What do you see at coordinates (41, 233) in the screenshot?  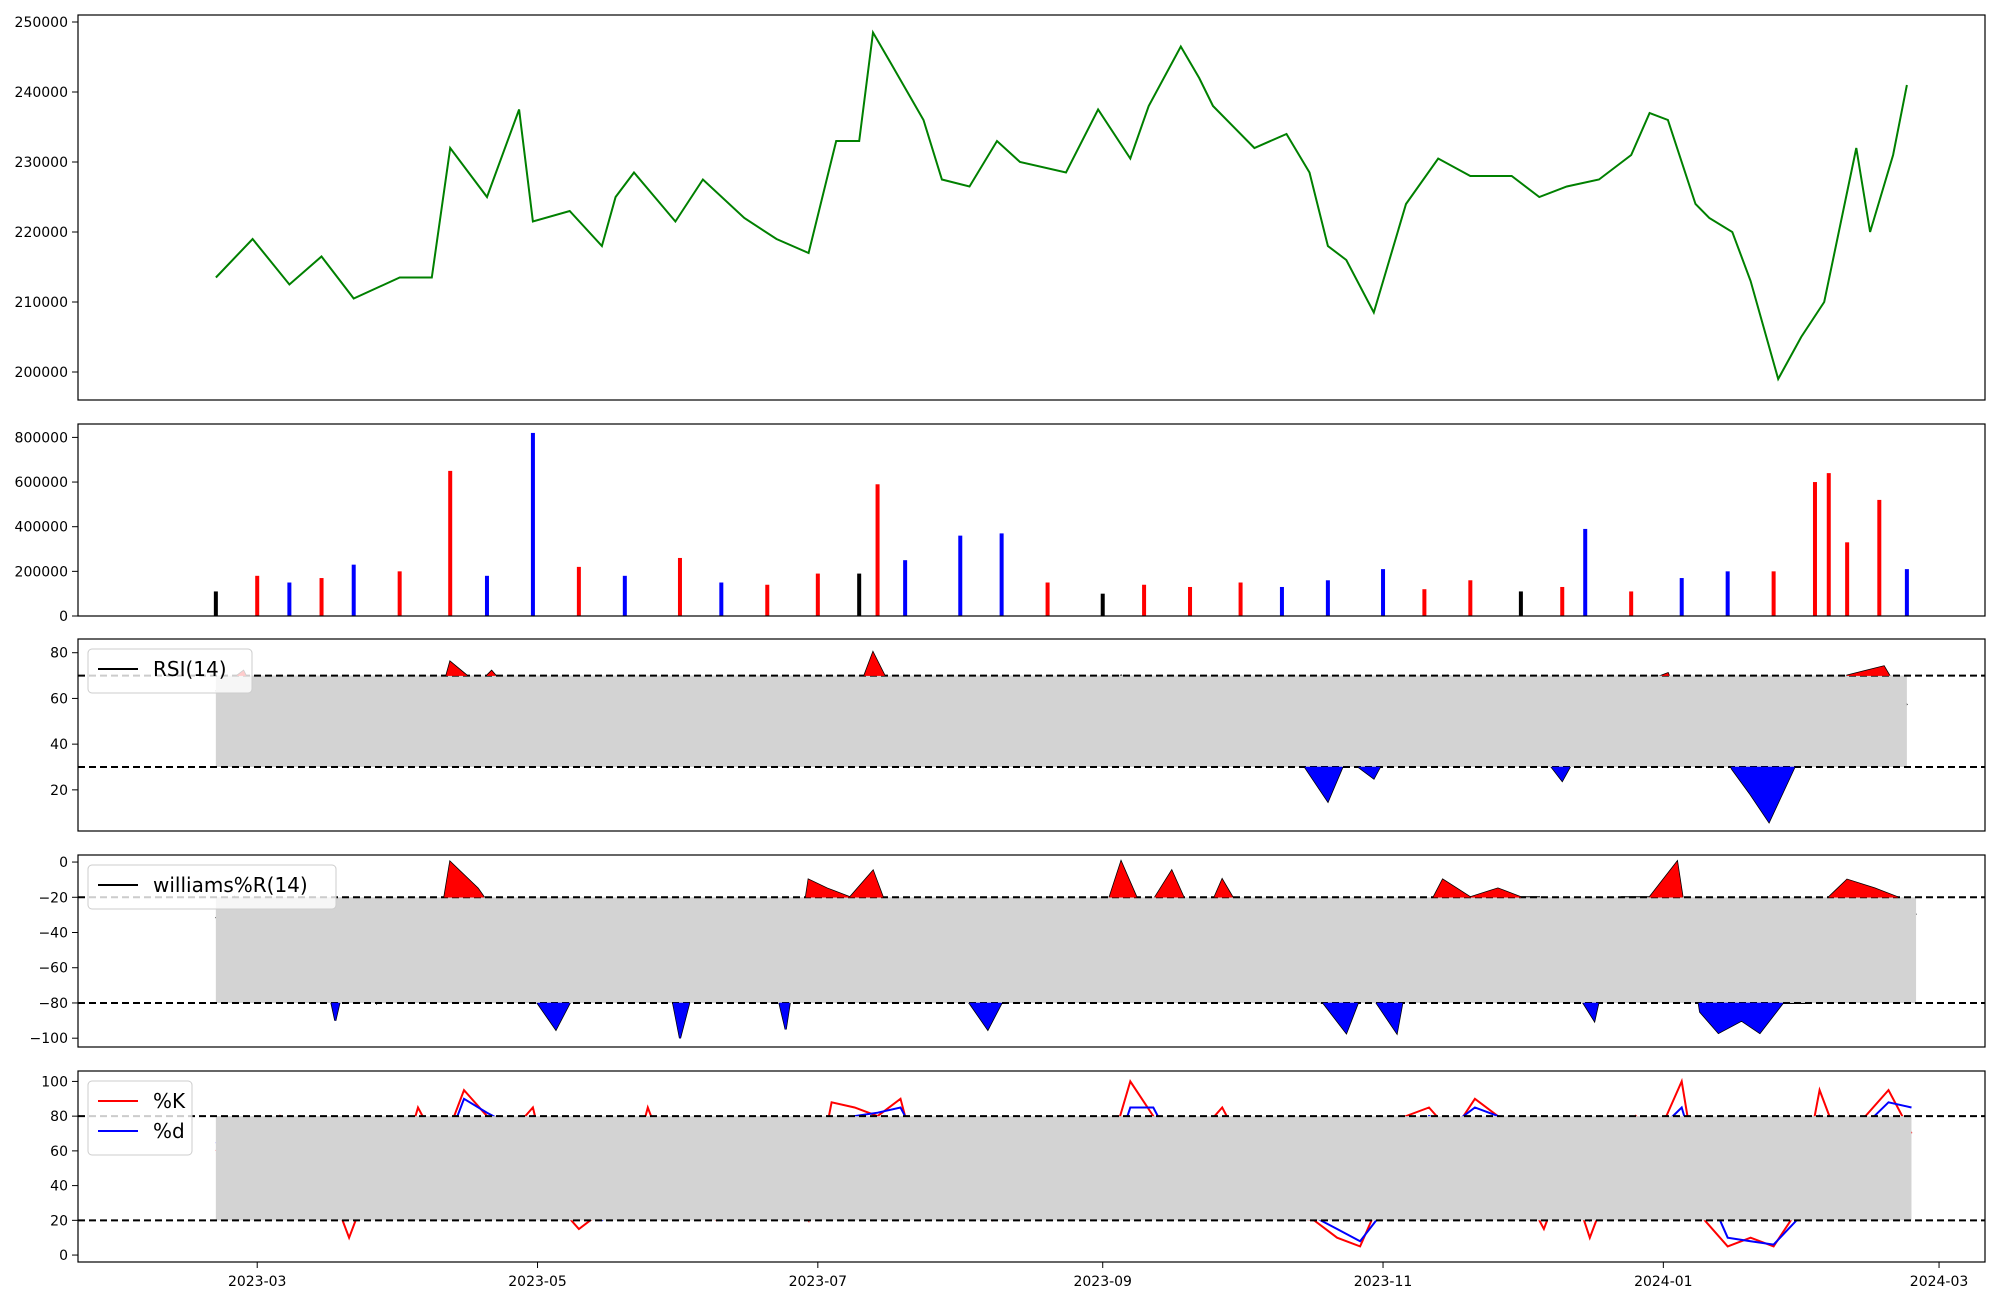 I see `y-tick-label-0-2: 220000` at bounding box center [41, 233].